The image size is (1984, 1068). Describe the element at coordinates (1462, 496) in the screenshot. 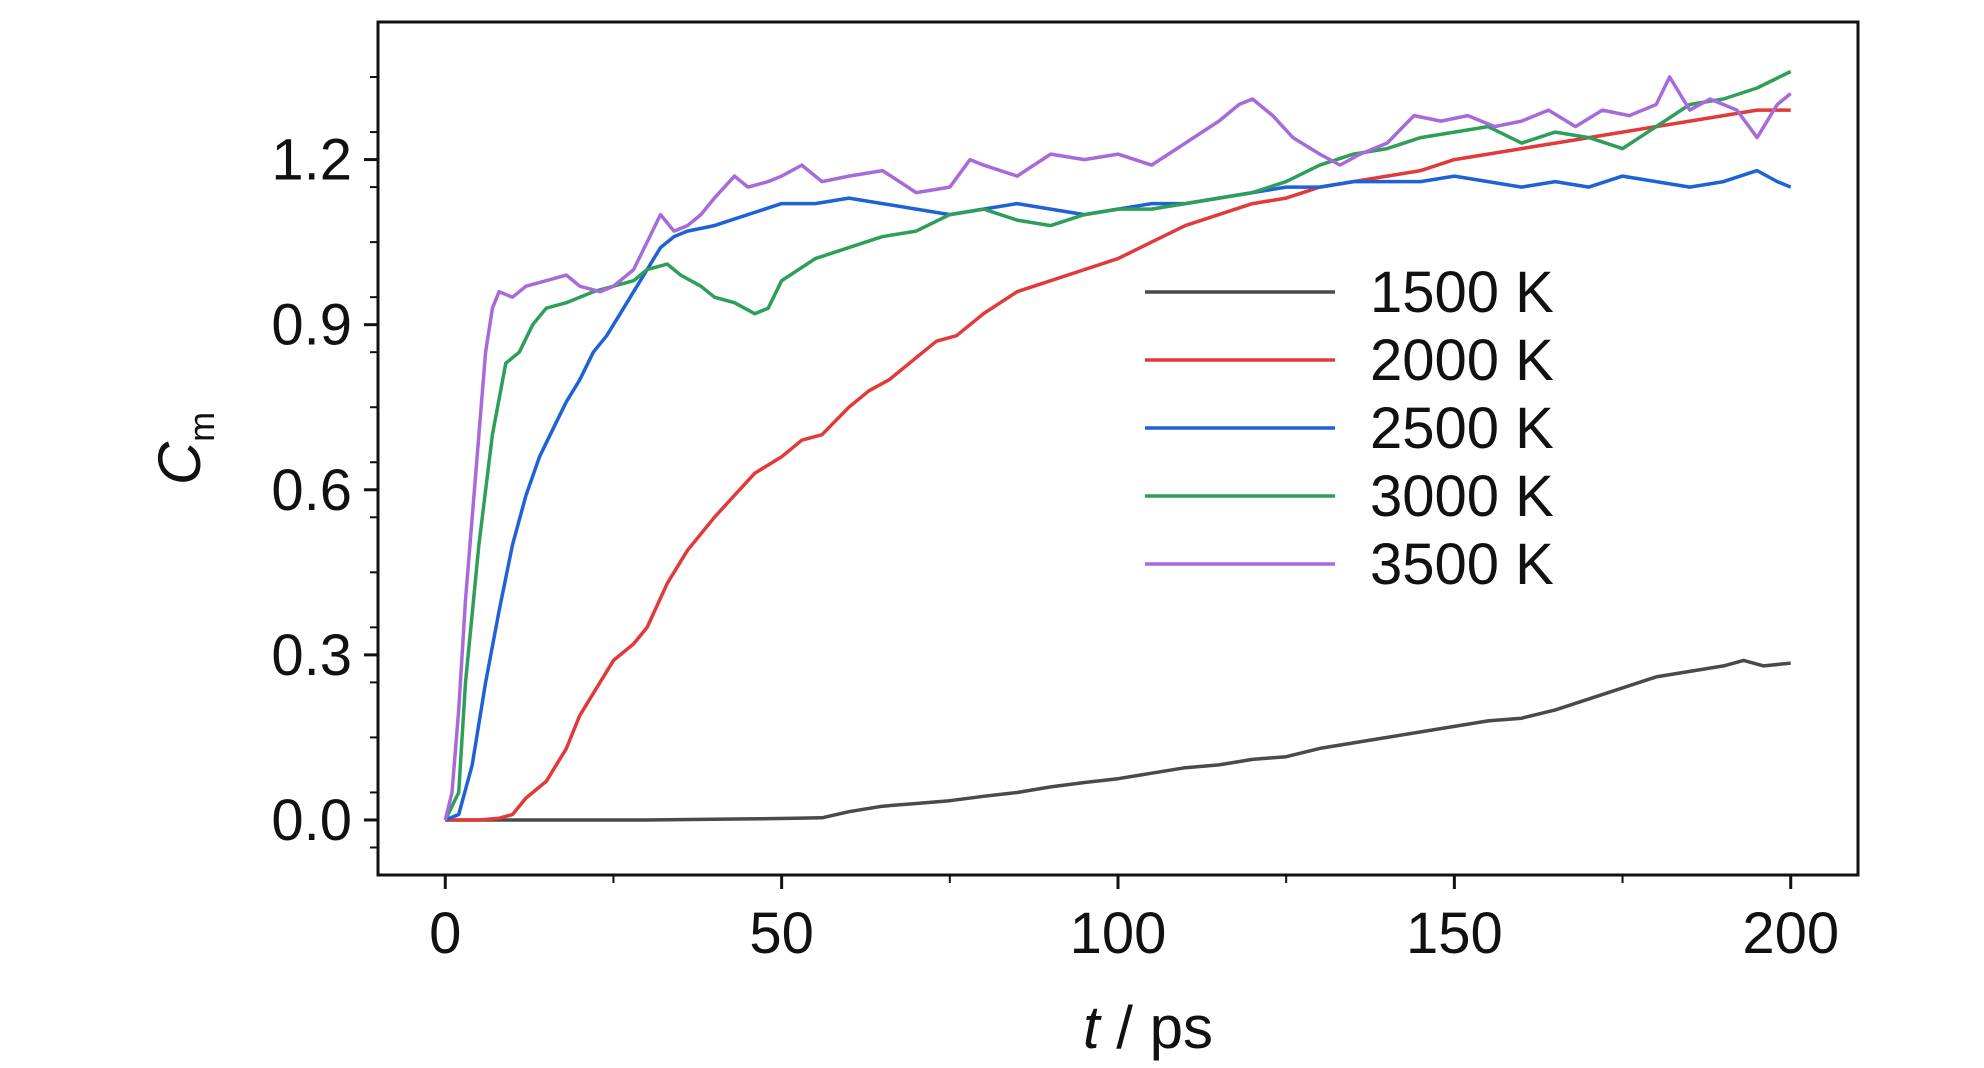

I see `legend-label: 3000 K` at that location.